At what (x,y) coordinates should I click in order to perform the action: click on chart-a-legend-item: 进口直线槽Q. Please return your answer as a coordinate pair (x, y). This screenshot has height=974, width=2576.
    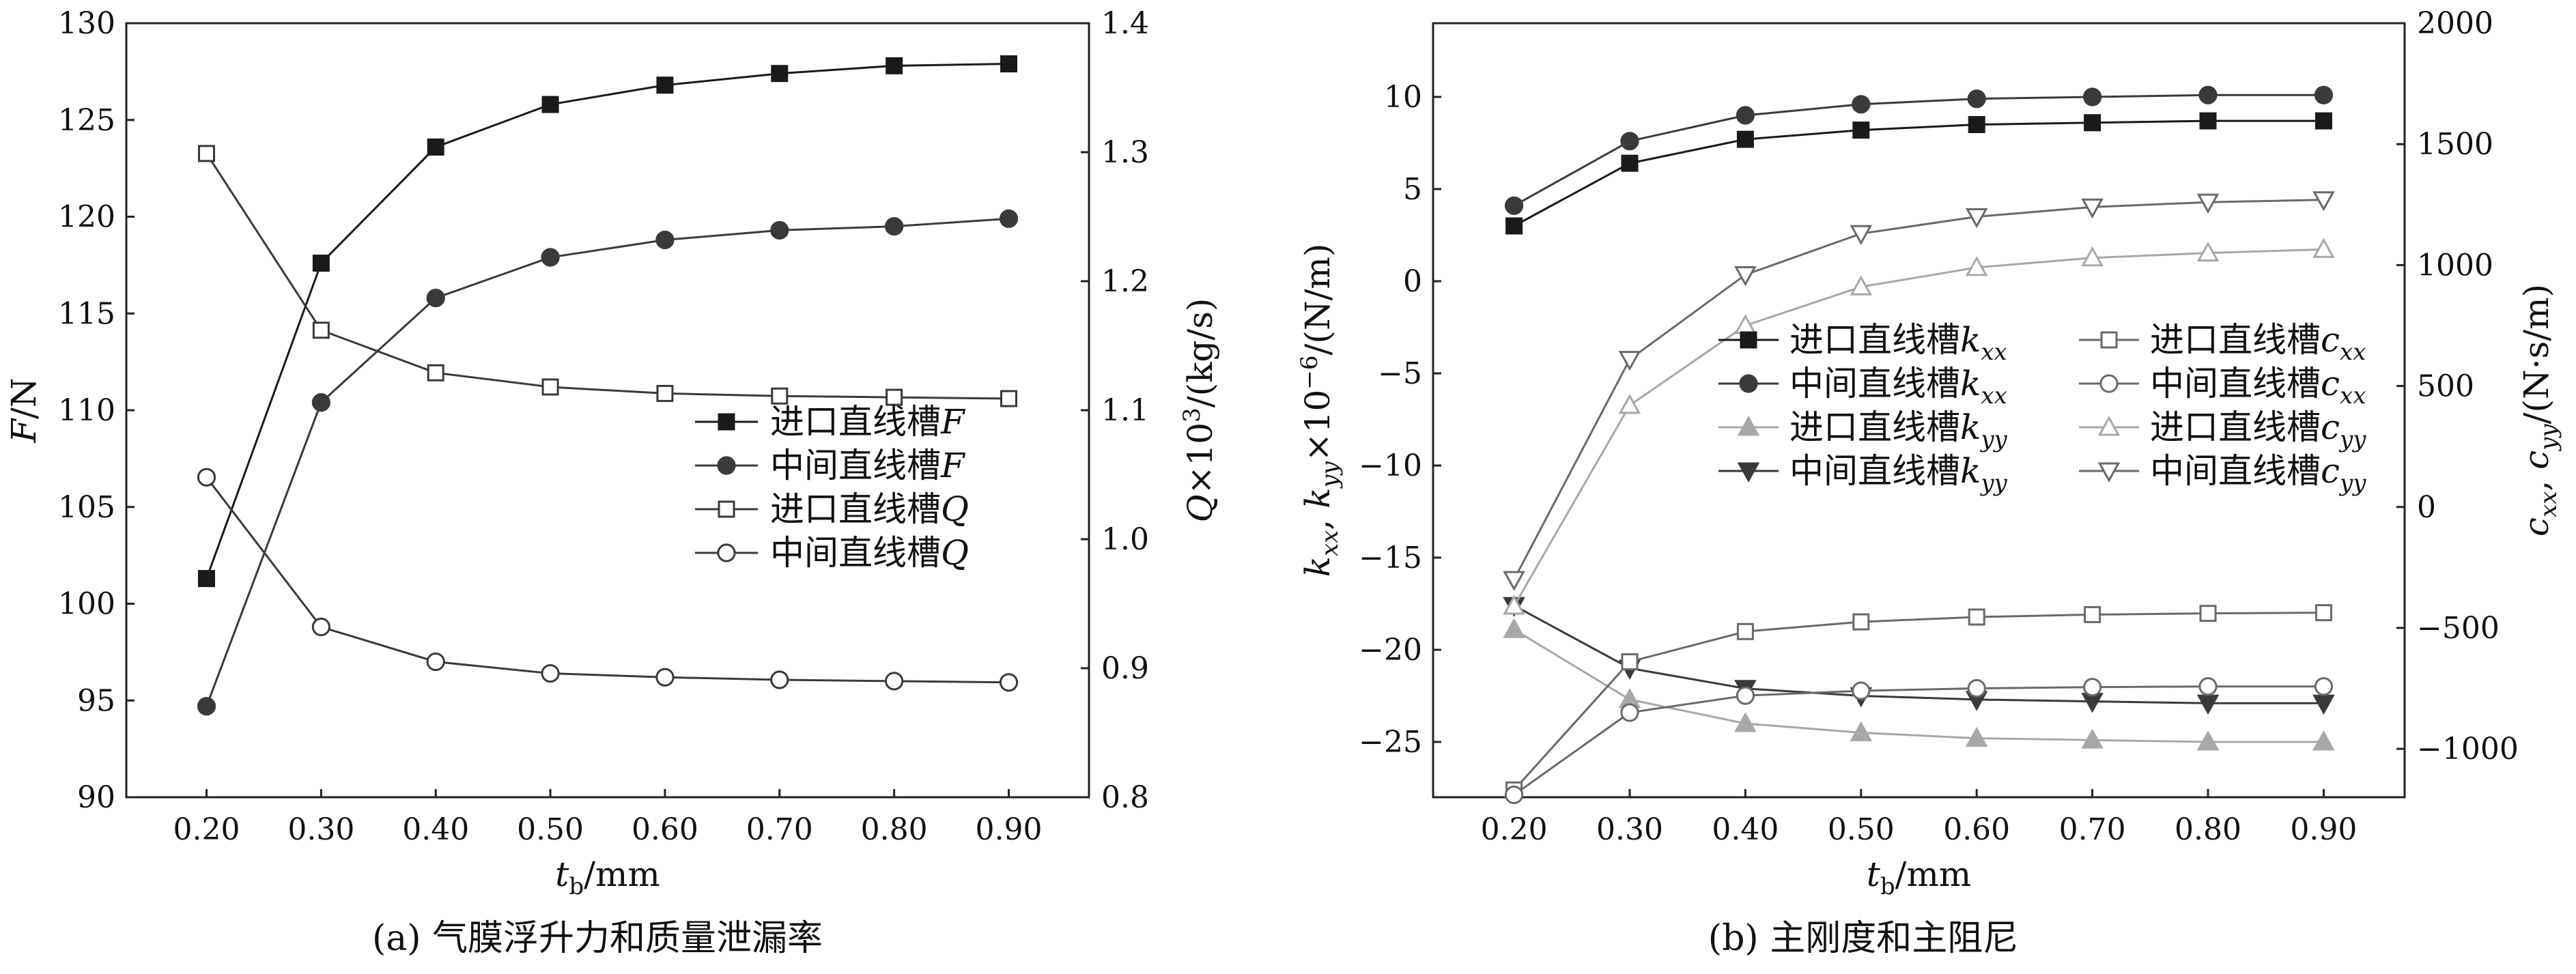
    Looking at the image, I should click on (832, 509).